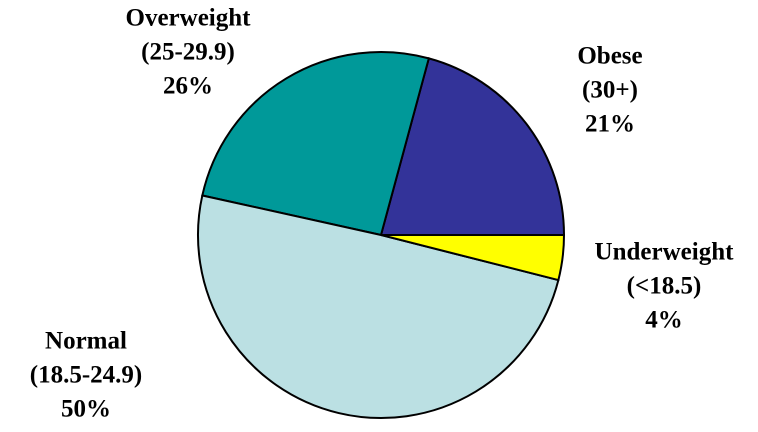 The width and height of the screenshot is (758, 432). Describe the element at coordinates (188, 52) in the screenshot. I see `slice-range: (25-29.9)` at that location.